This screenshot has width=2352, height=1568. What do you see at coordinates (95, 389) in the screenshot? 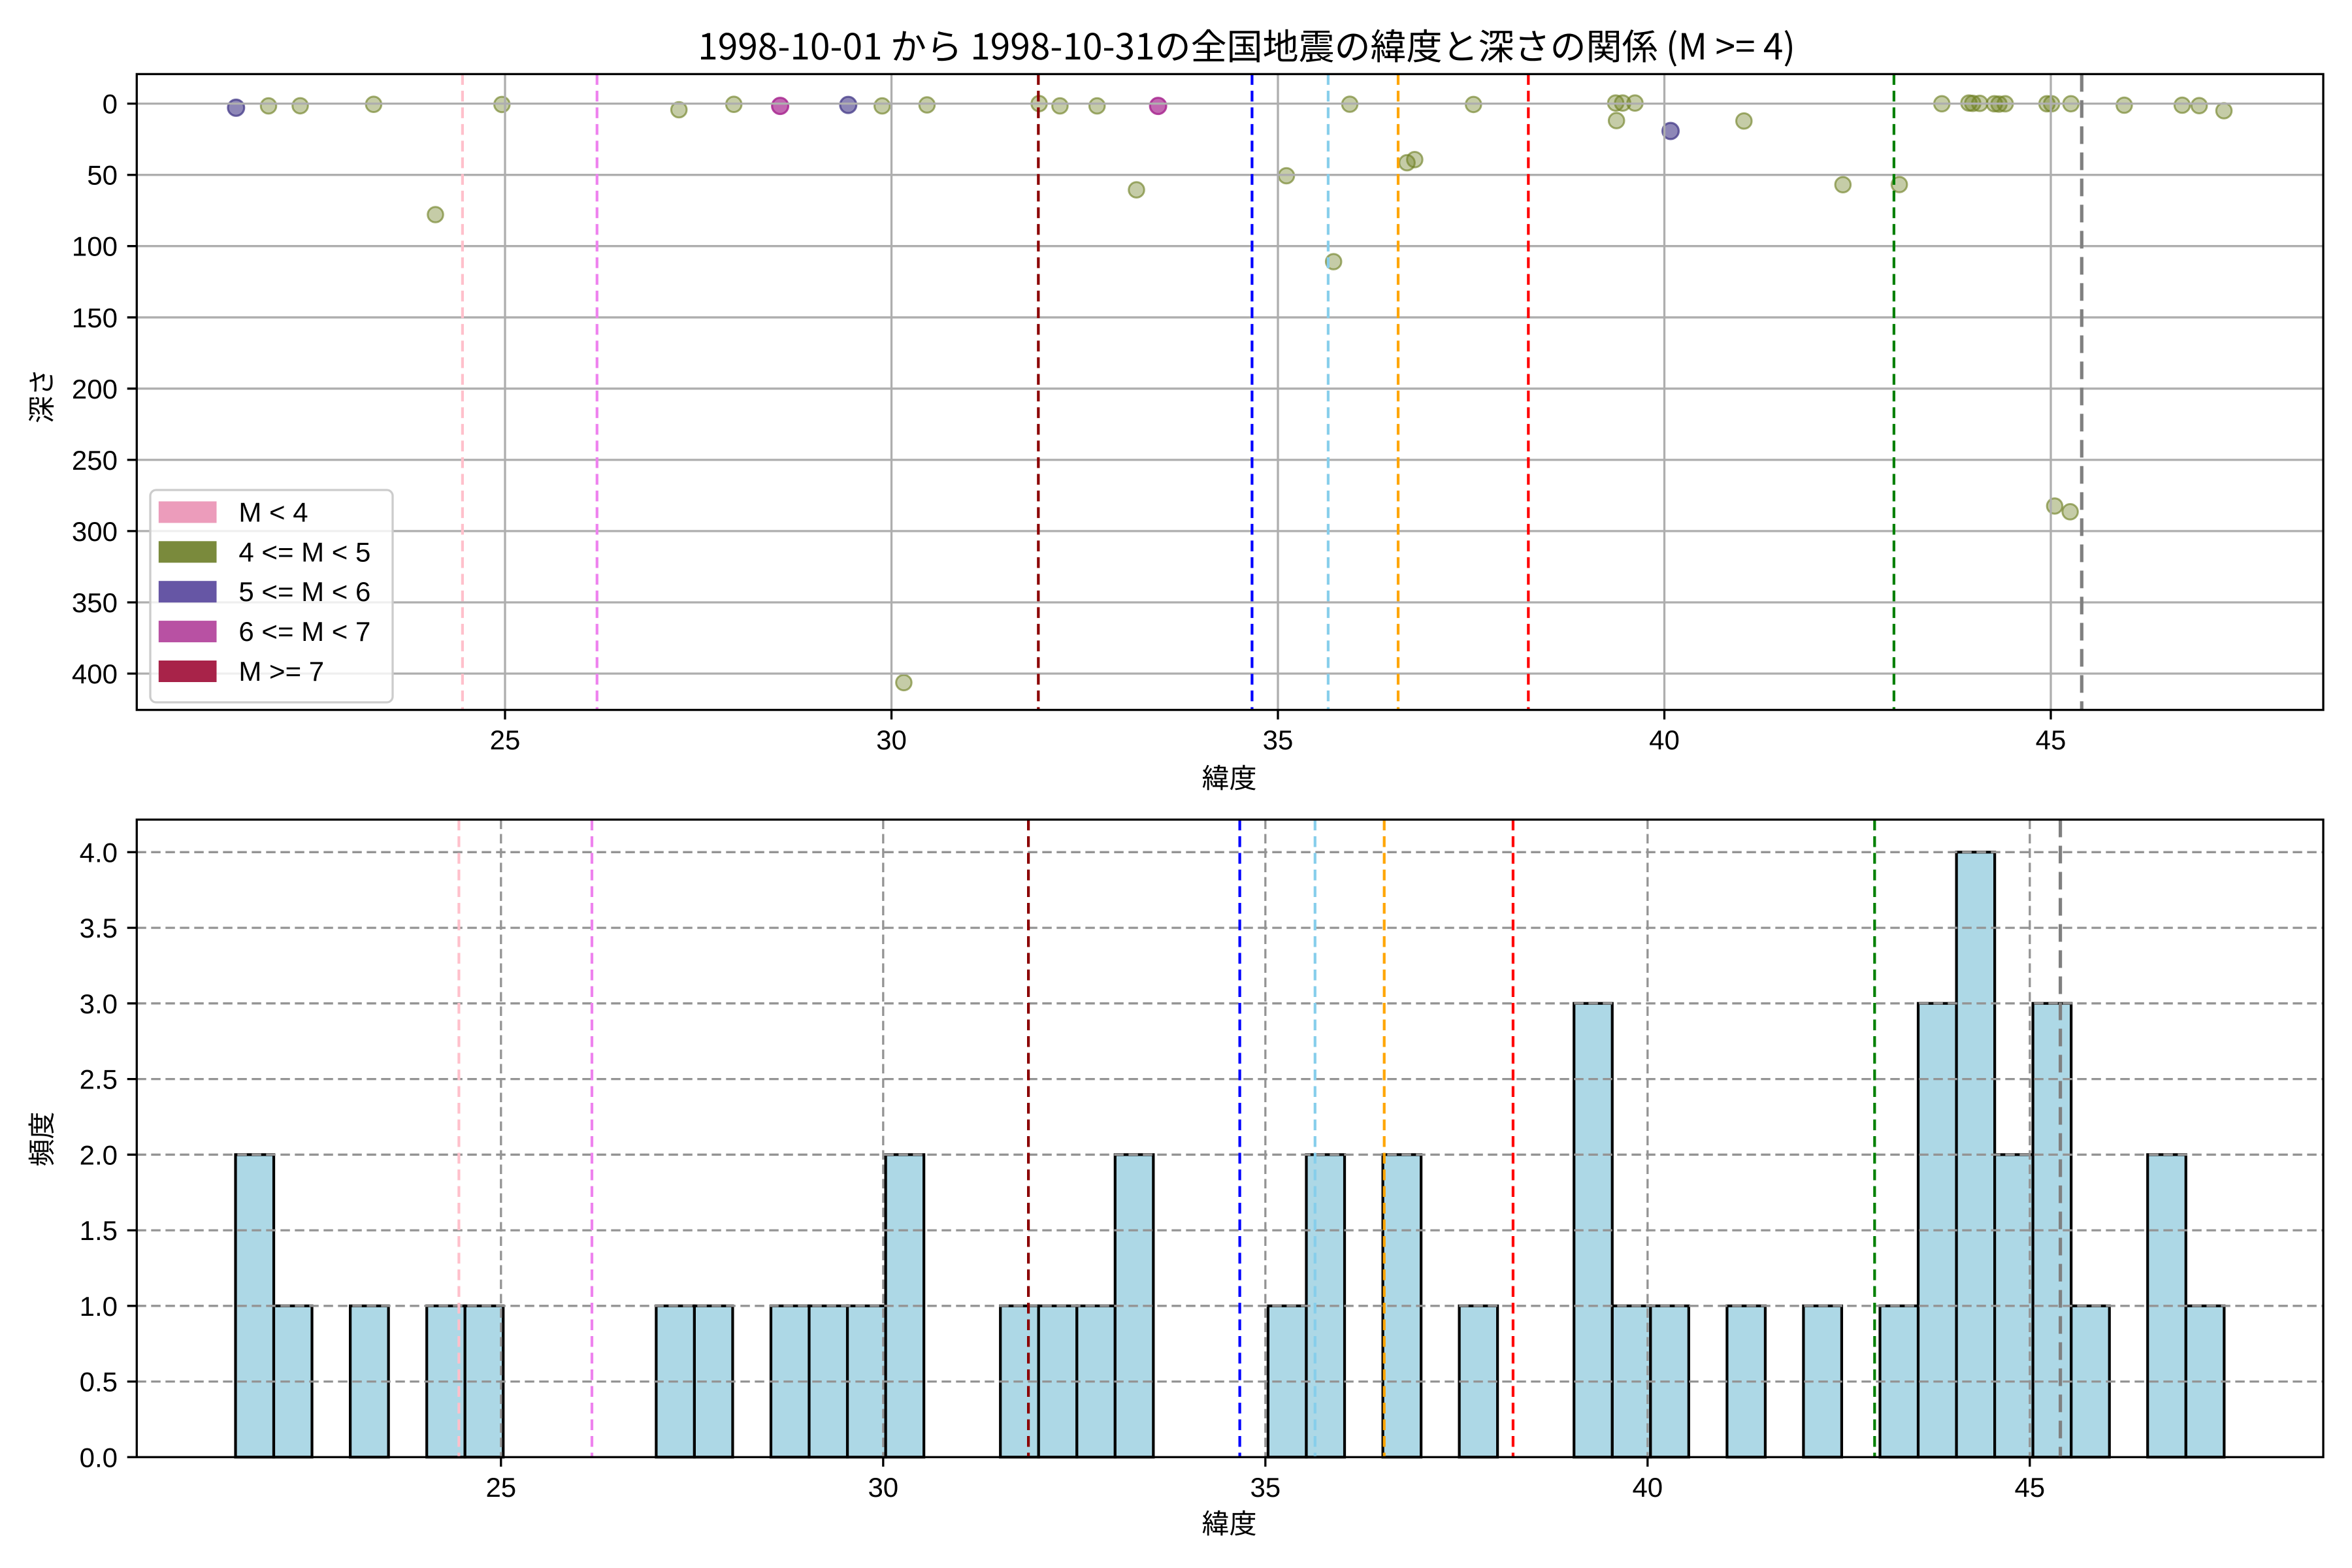
I see `svg-text: 200` at bounding box center [95, 389].